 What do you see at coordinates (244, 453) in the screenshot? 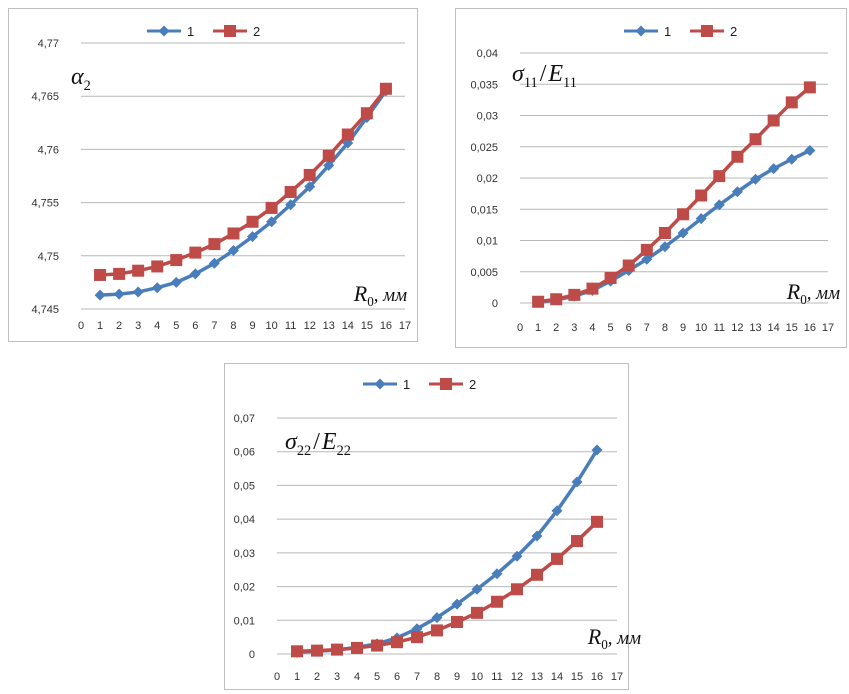
I see `y-tick-label: 0,06` at bounding box center [244, 453].